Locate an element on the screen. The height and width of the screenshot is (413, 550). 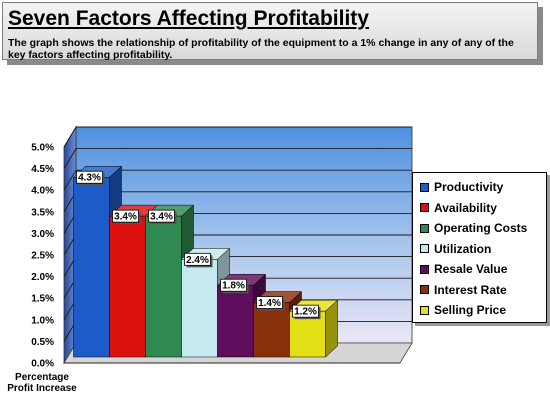
y-tick-label: 0.5% is located at coordinates (42, 342).